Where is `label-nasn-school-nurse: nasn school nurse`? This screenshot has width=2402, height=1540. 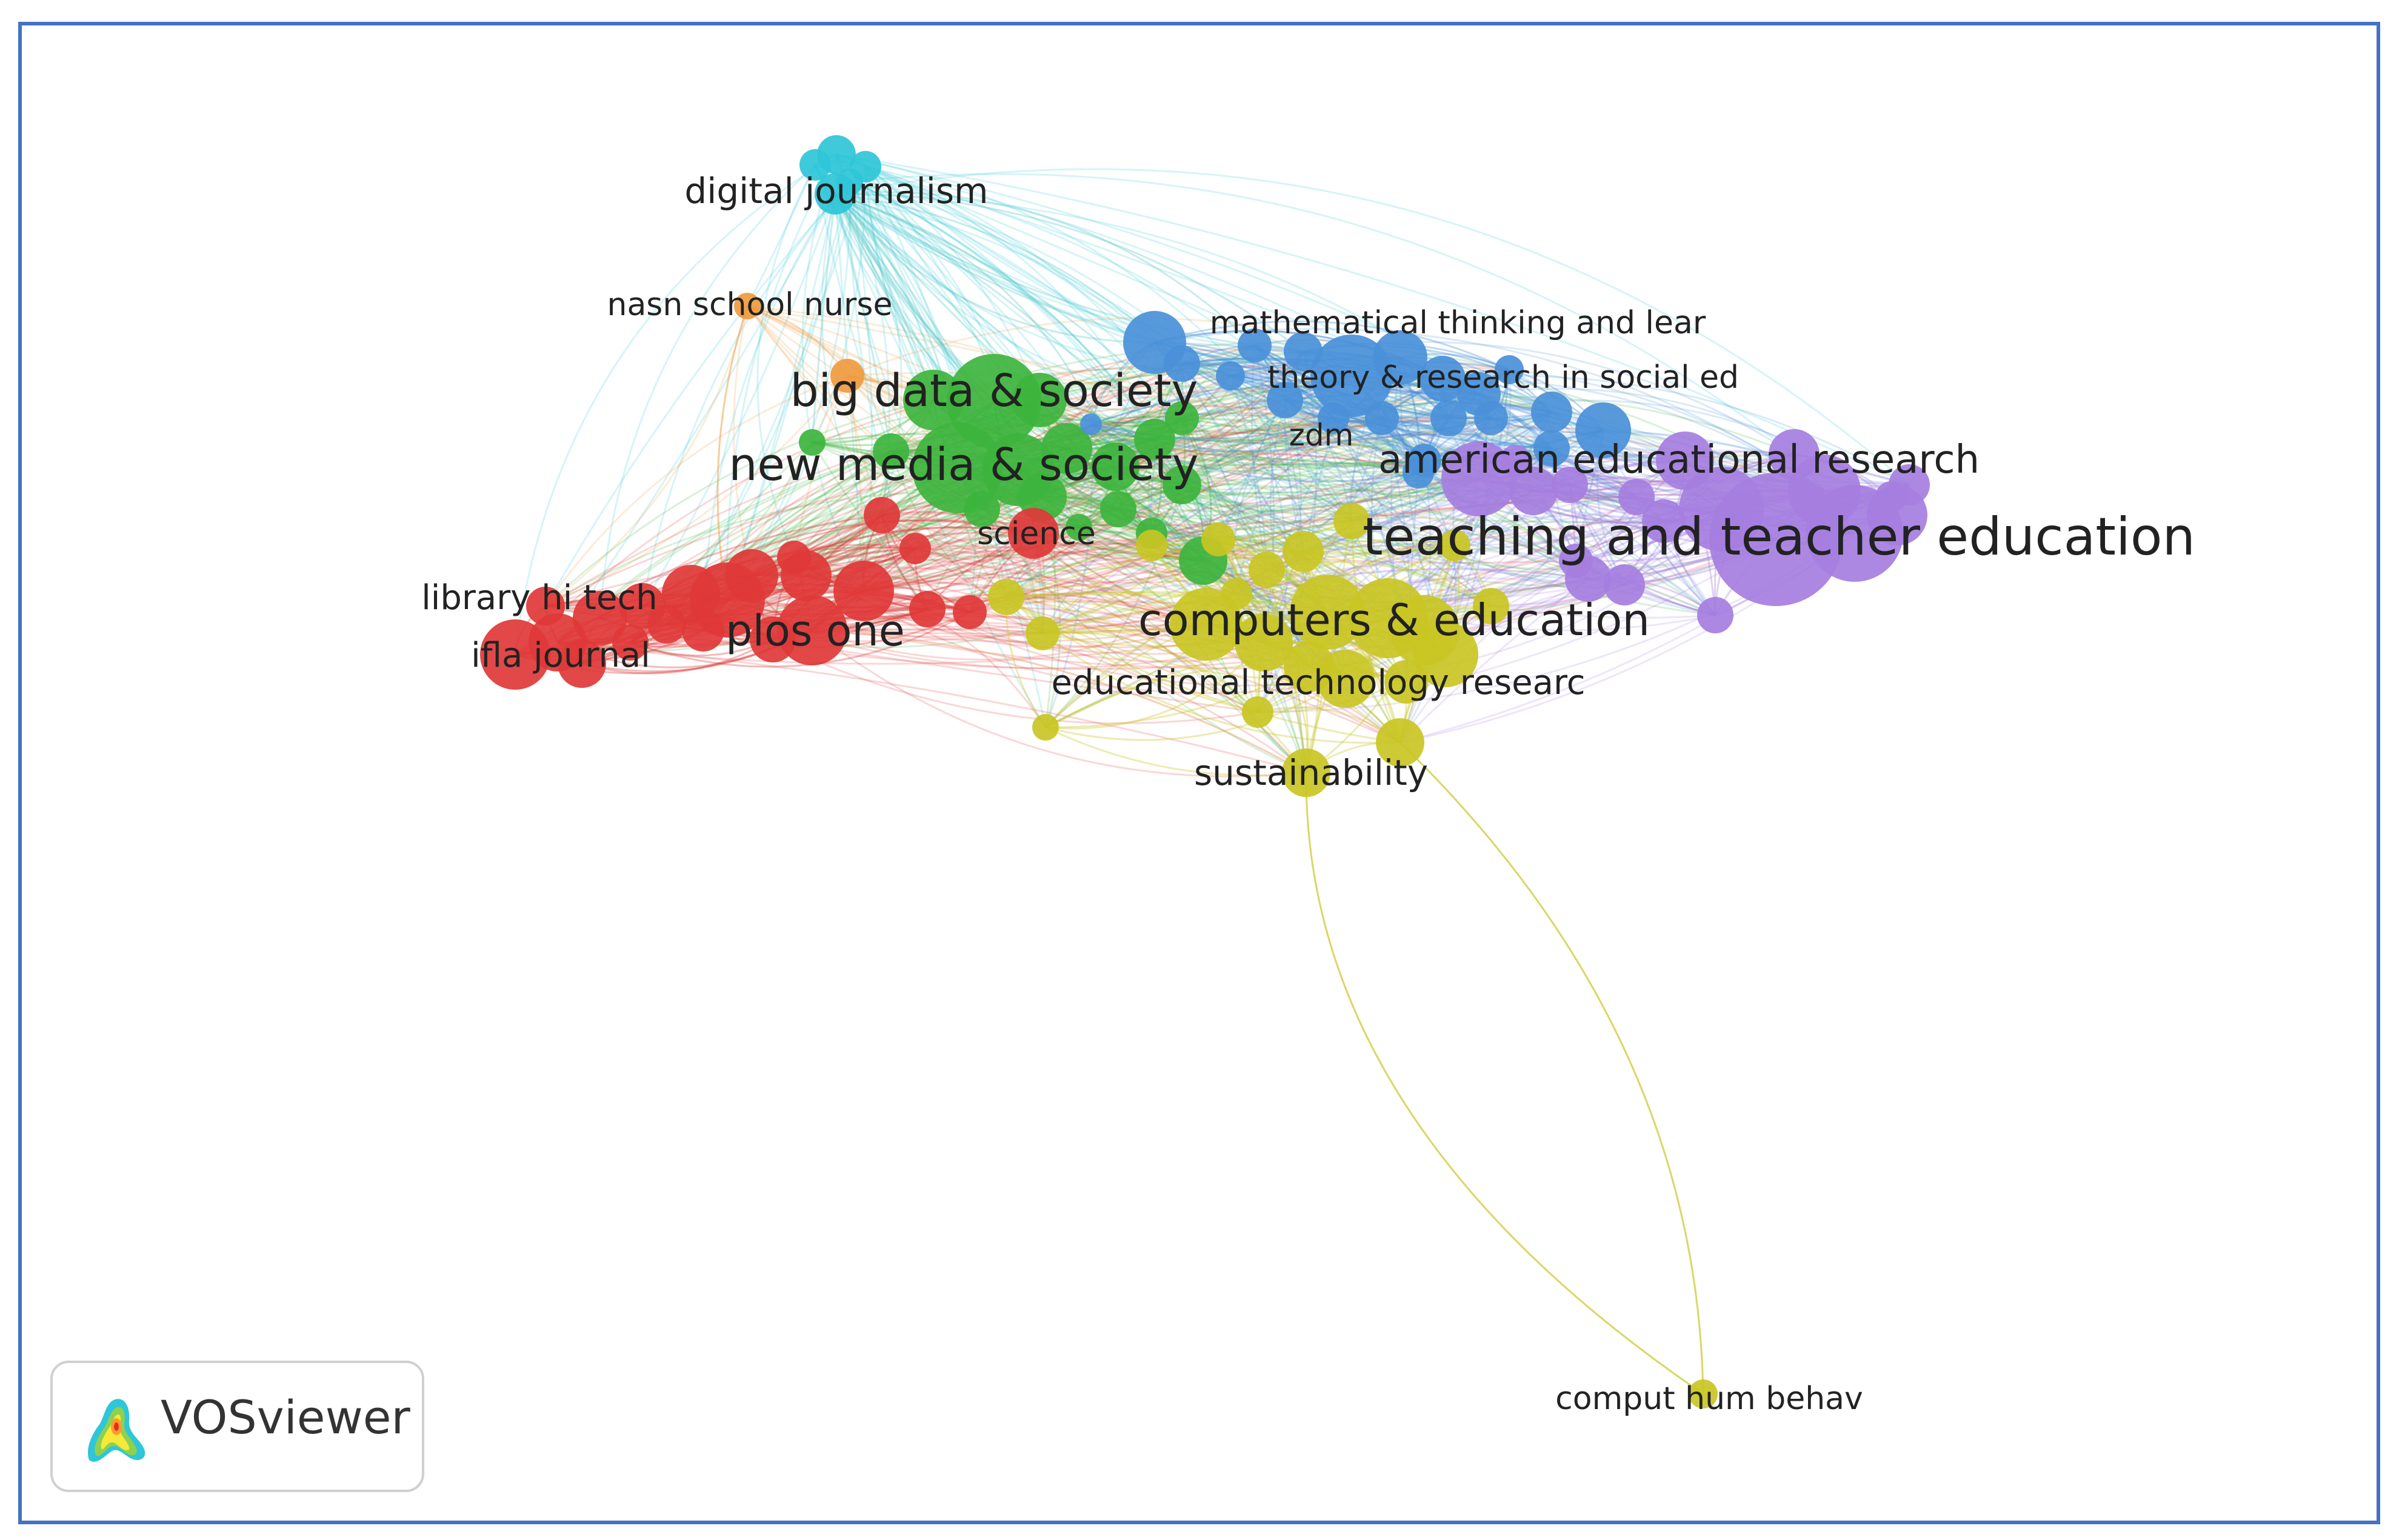
label-nasn-school-nurse: nasn school nurse is located at coordinates (749, 305).